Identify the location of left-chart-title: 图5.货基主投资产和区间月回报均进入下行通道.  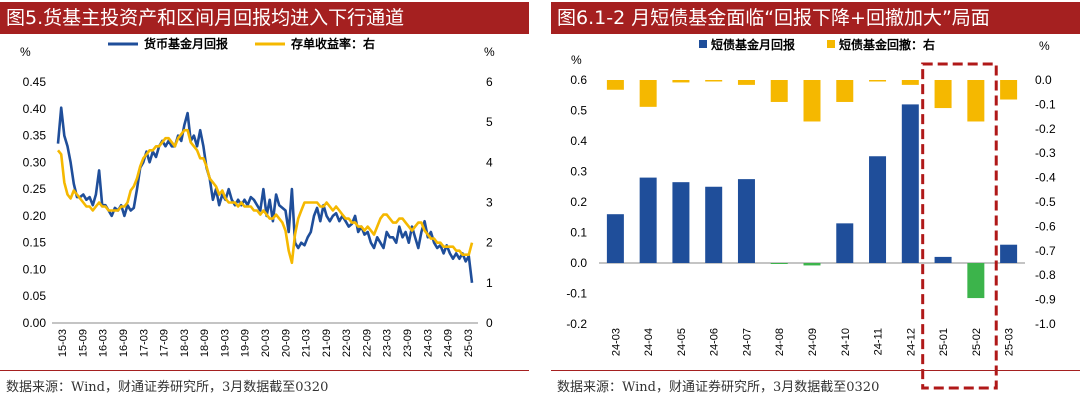
(264, 18).